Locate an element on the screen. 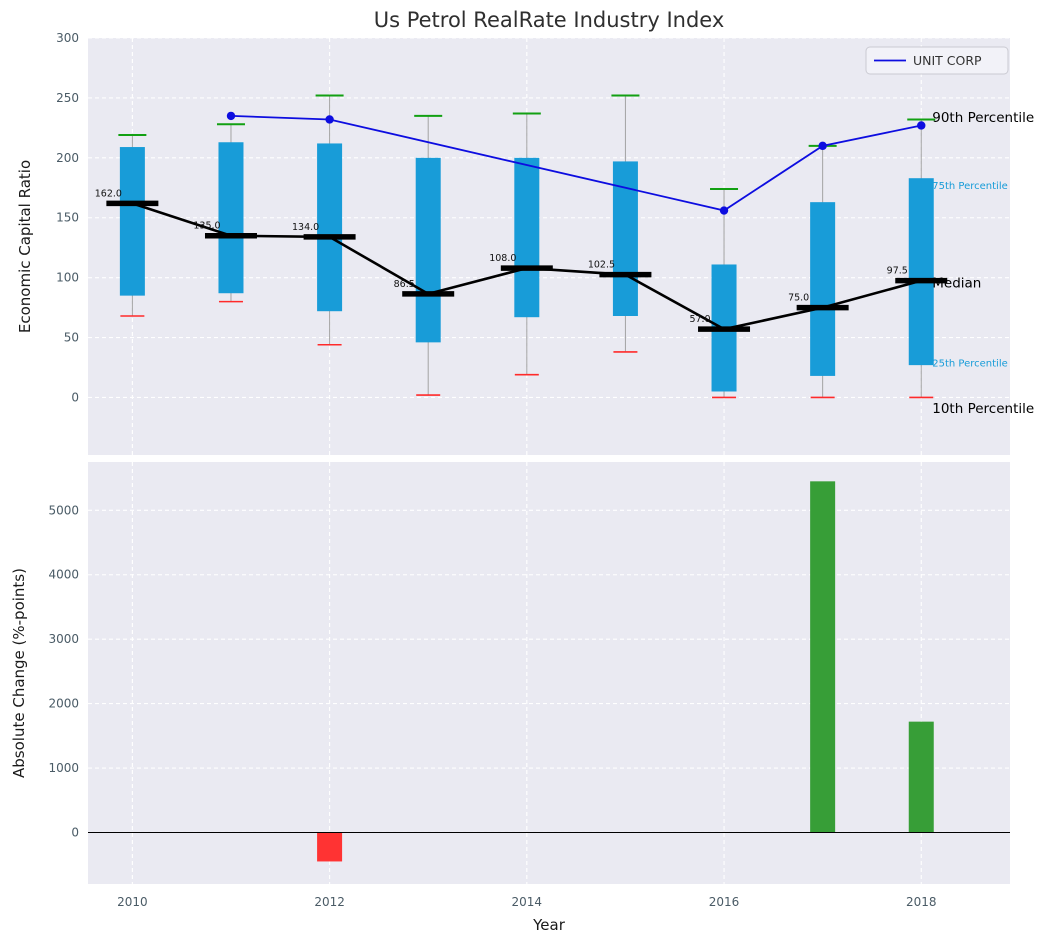 The width and height of the screenshot is (1064, 942). median-value-label: 102.5 is located at coordinates (601, 265).